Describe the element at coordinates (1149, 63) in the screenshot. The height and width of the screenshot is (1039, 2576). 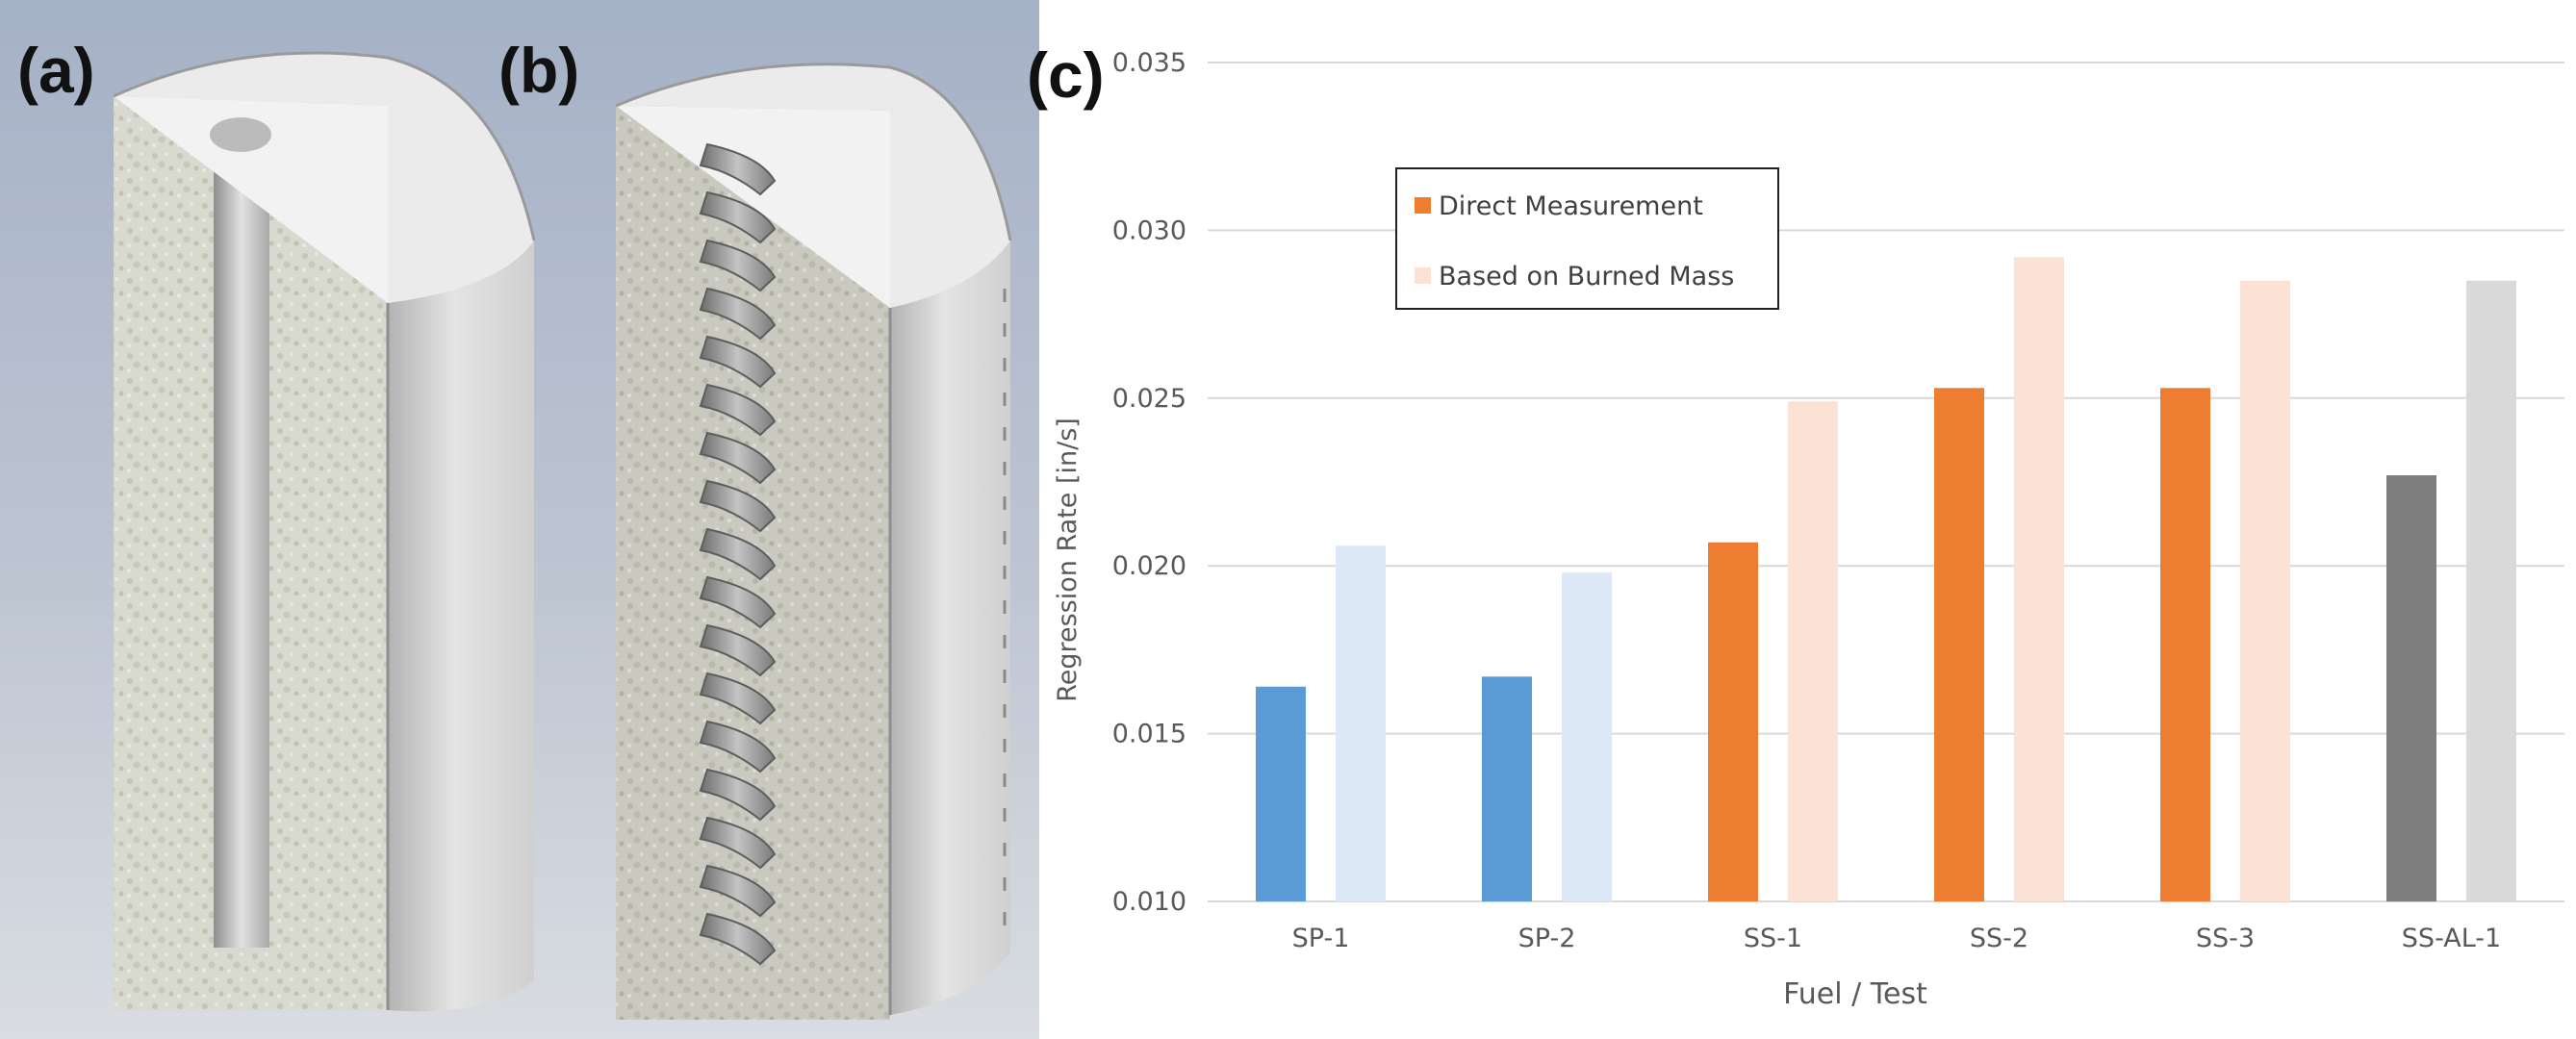
I see `y-tick-label: 0.035` at that location.